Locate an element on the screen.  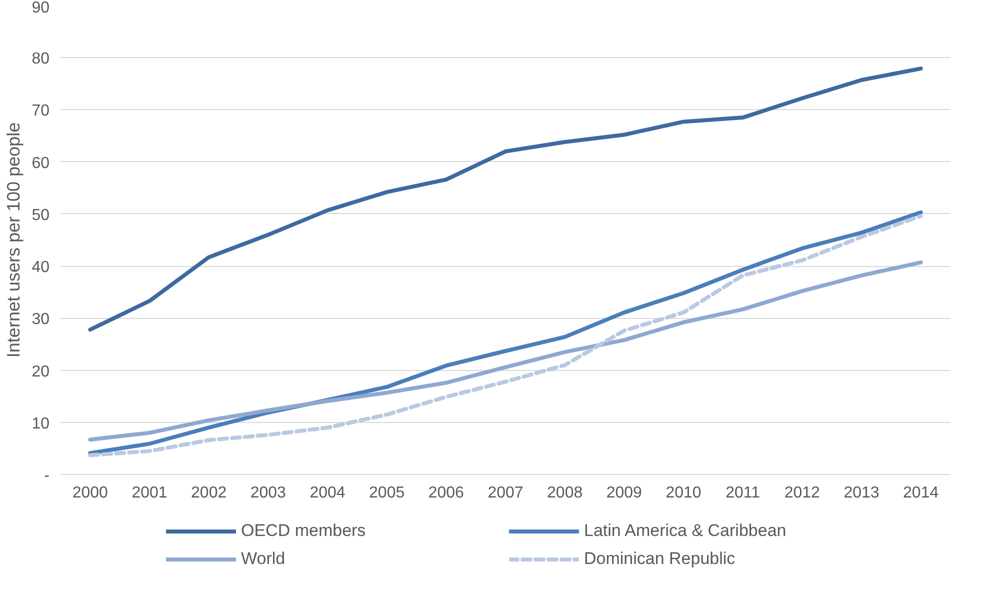
x-tick-label: 2005 is located at coordinates (387, 493).